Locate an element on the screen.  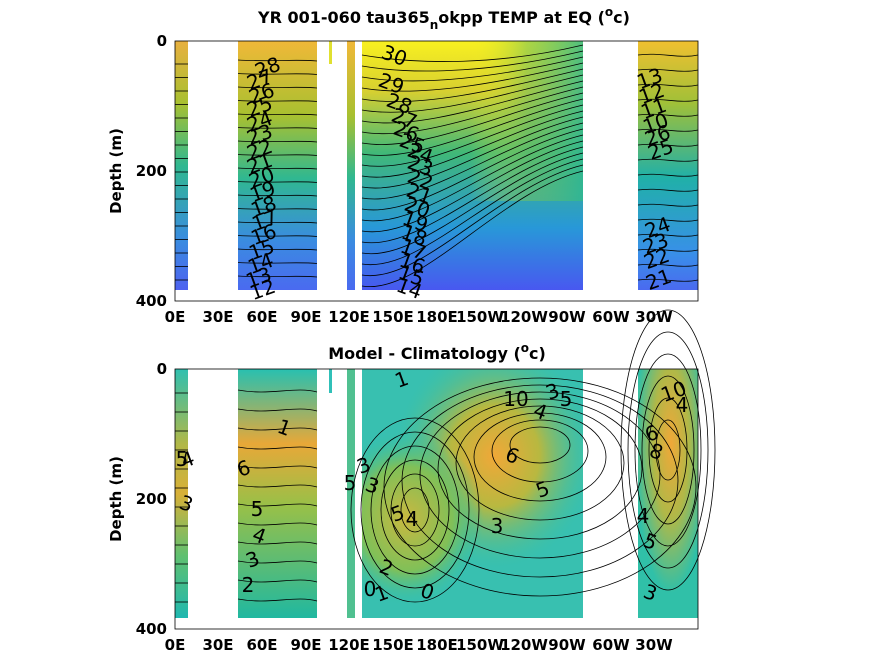
top-title: YR 001-060 tau365nokpp TEMP at EQ (oc) is located at coordinates (443, 18).